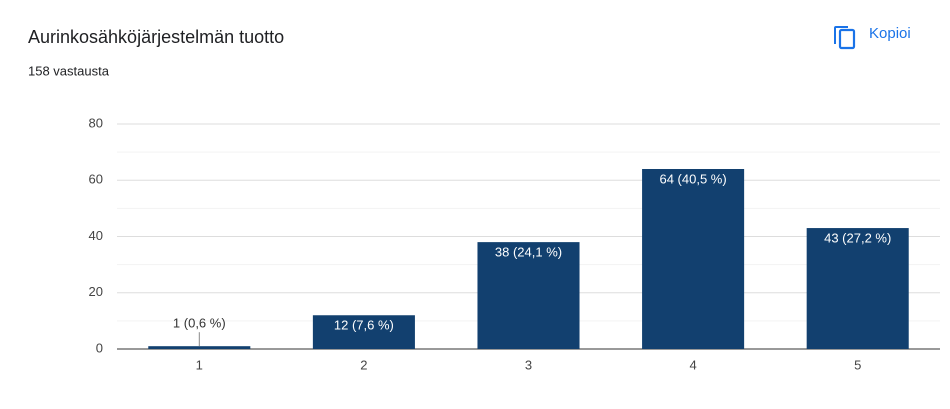  What do you see at coordinates (99, 347) in the screenshot?
I see `y-tick-label: 0` at bounding box center [99, 347].